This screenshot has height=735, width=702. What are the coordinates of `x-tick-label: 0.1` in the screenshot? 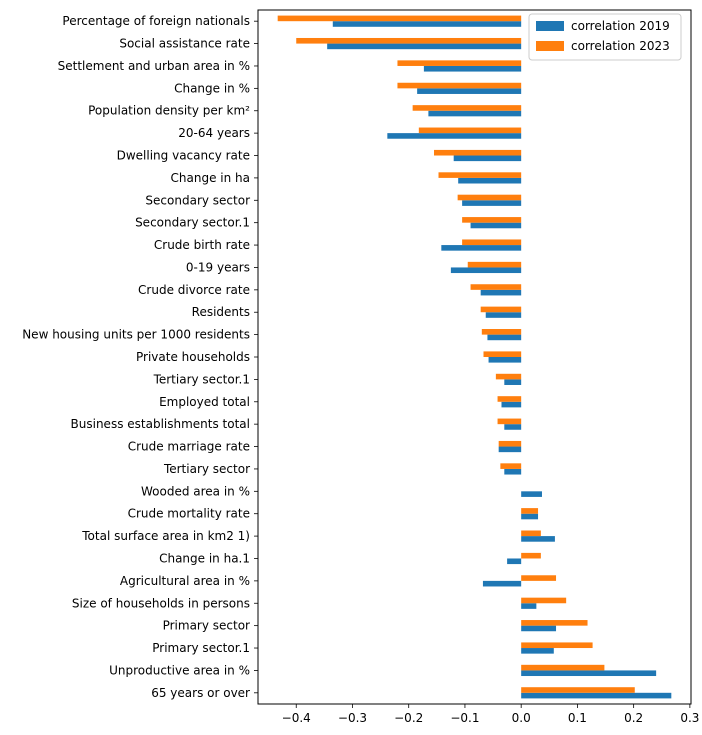 It's located at (577, 718).